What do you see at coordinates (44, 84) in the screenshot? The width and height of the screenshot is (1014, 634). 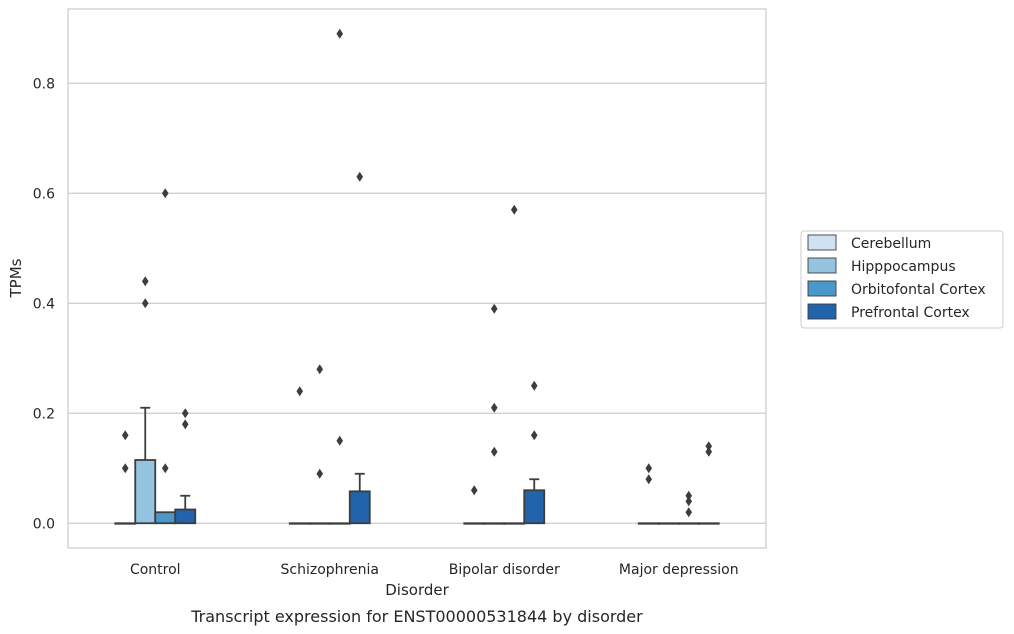 I see `y-tick-label: 0.8` at bounding box center [44, 84].